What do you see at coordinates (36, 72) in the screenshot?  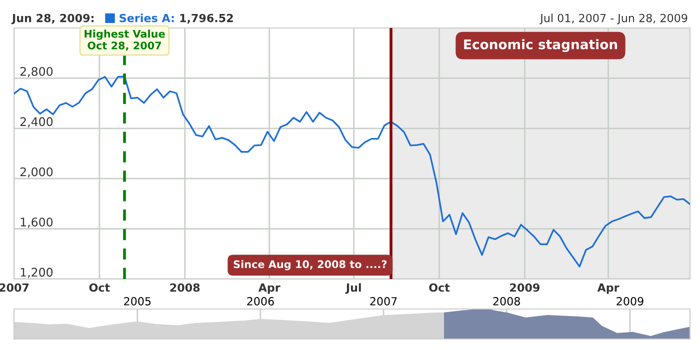 I see `y-tick-label: 2,800` at bounding box center [36, 72].